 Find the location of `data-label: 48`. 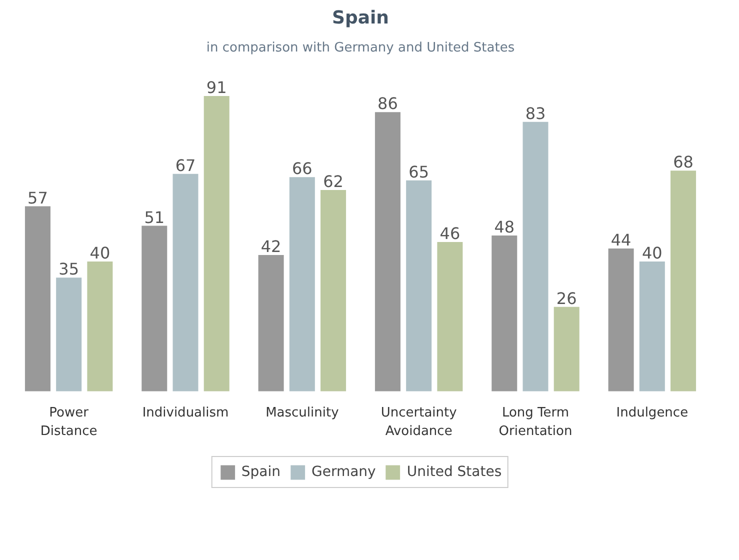

data-label: 48 is located at coordinates (504, 226).